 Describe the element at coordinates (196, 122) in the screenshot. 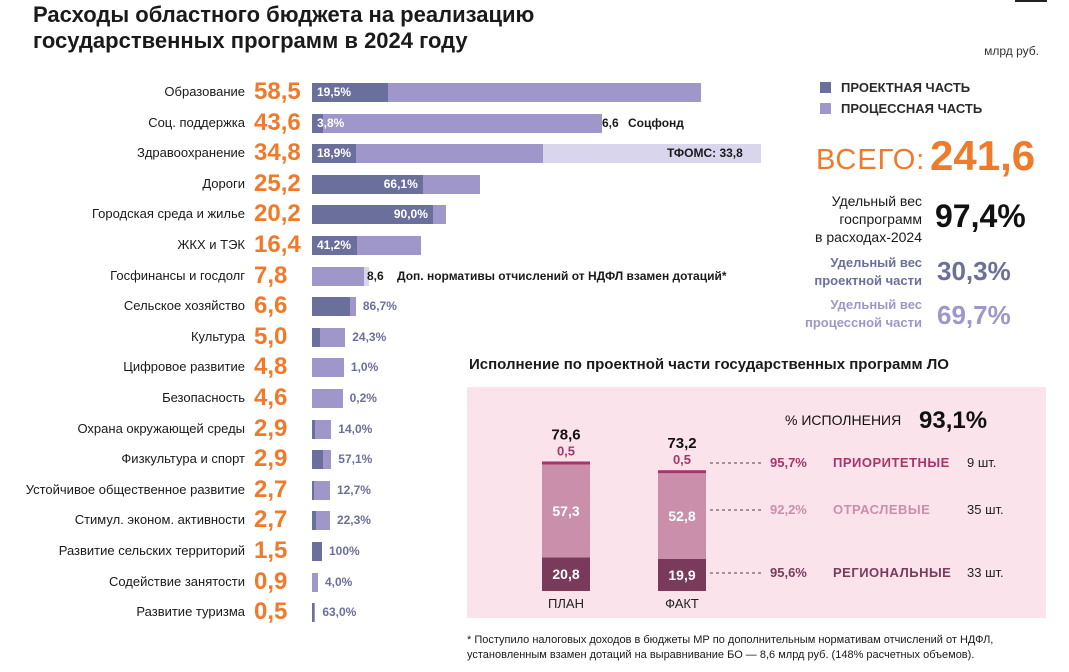

I see `category-label: Соц. поддержка` at that location.